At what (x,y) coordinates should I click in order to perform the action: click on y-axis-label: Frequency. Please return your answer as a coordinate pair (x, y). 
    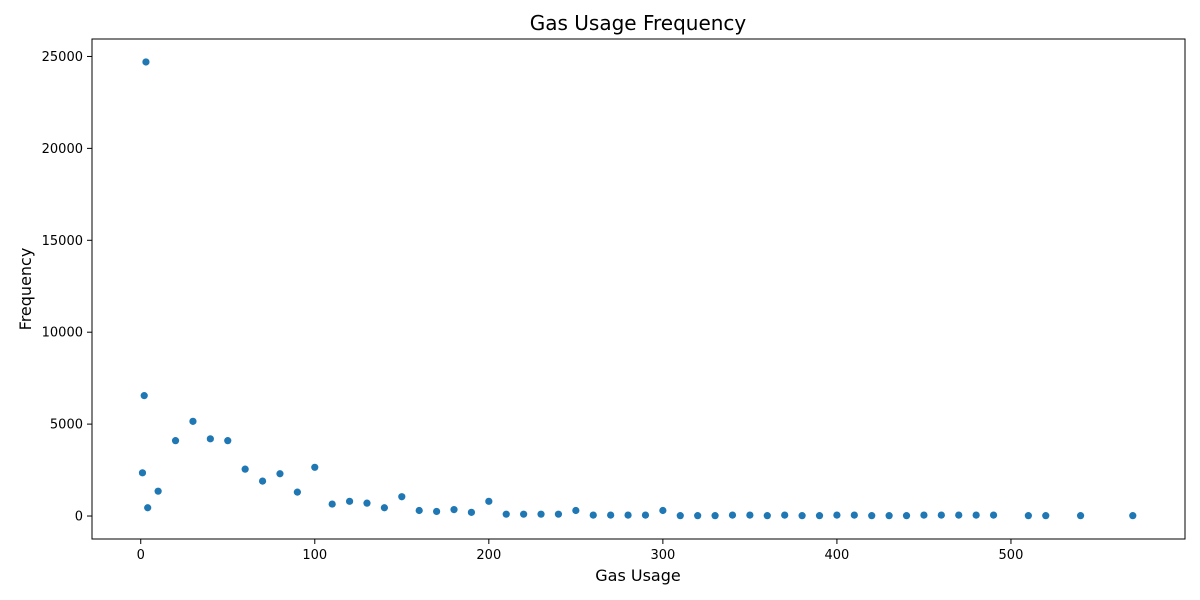
    Looking at the image, I should click on (25, 289).